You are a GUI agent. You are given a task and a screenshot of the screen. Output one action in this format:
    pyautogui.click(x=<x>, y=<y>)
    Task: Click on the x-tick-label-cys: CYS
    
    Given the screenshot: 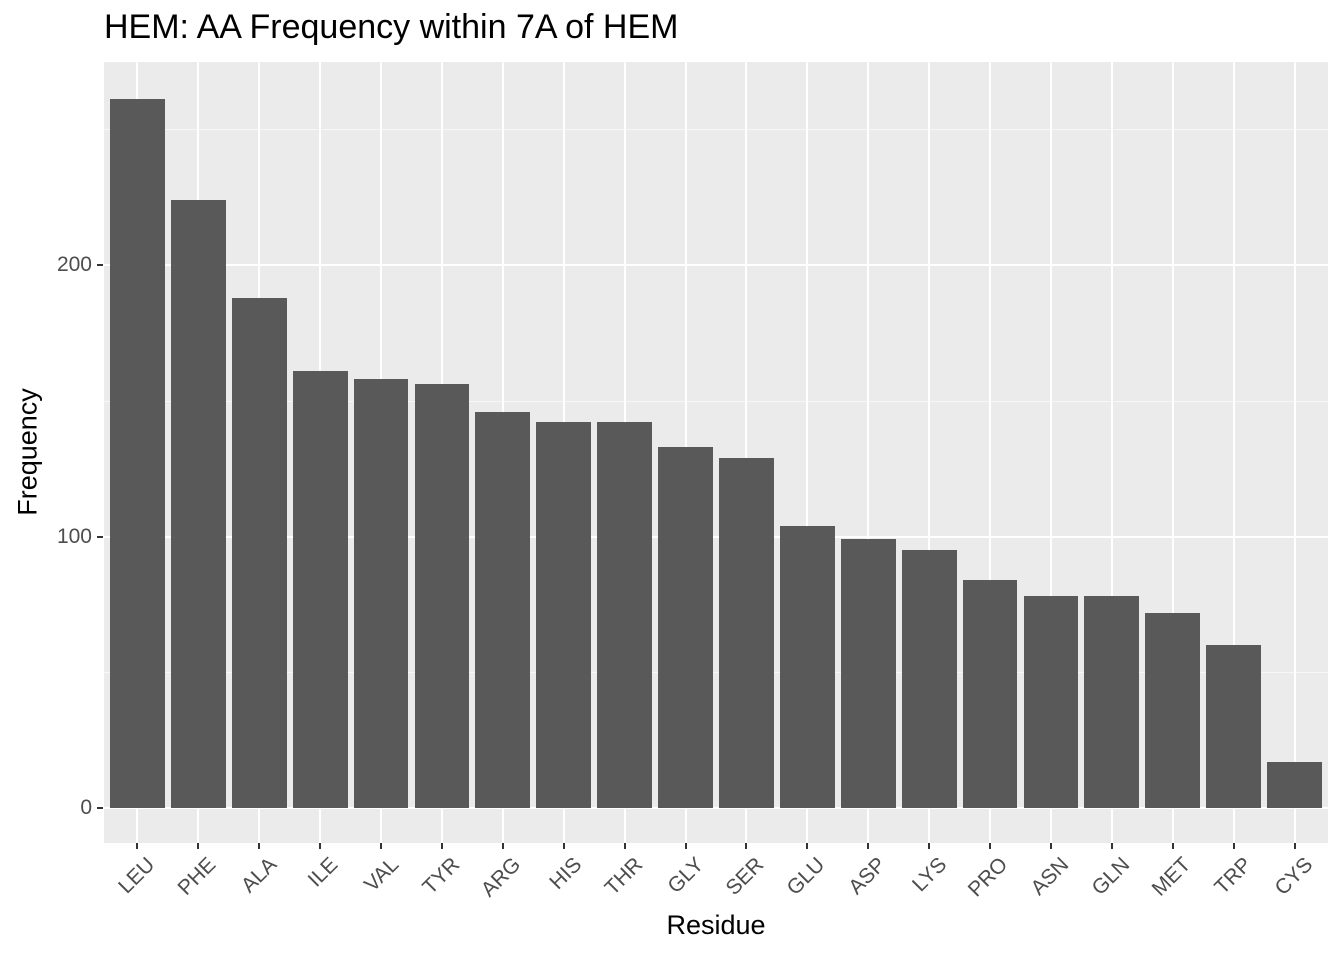 What is the action you would take?
    pyautogui.click(x=1293, y=876)
    